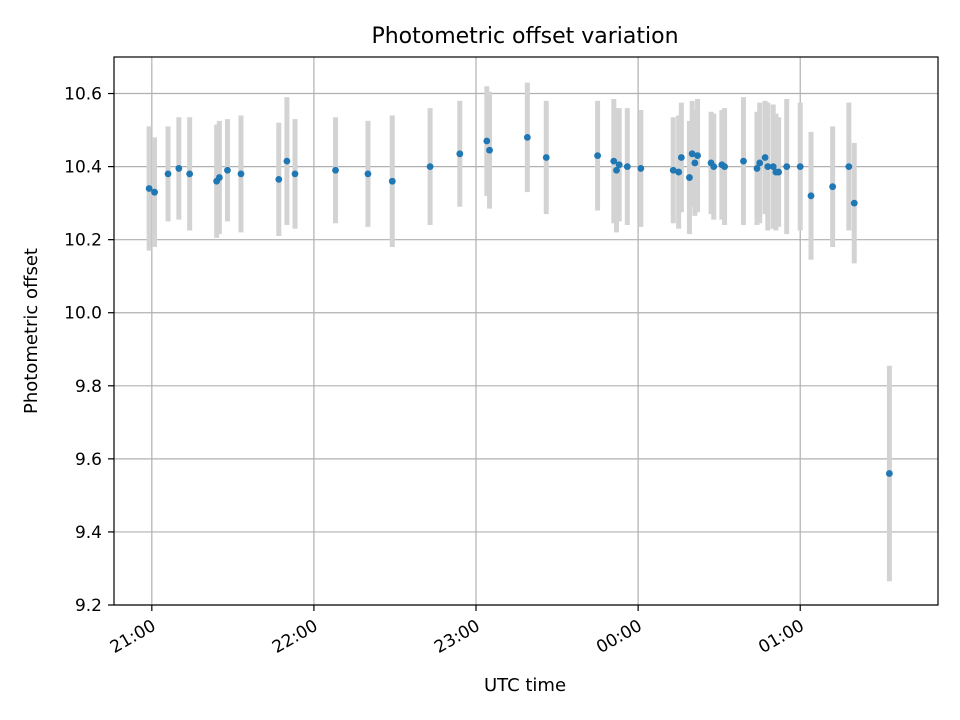 Image resolution: width=960 pixels, height=720 pixels. I want to click on y-tick-label: 10.0, so click(83, 314).